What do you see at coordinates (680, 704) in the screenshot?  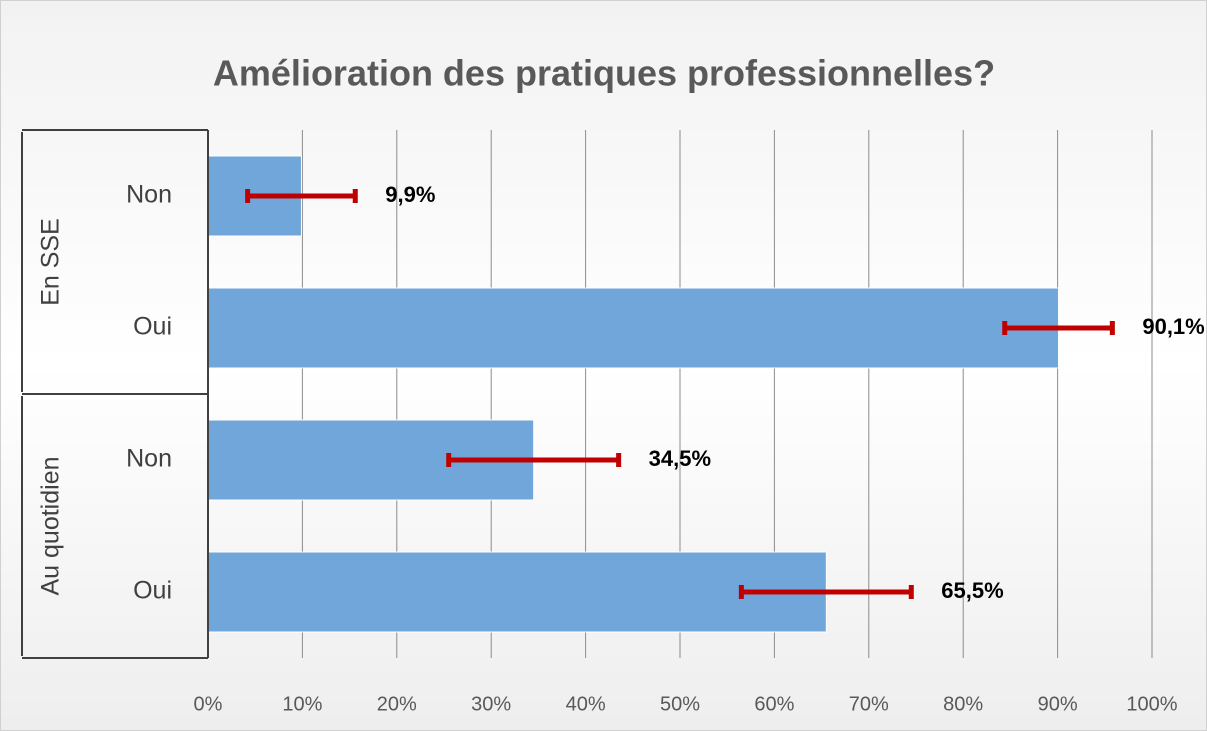 I see `x-tick-label: 50%` at bounding box center [680, 704].